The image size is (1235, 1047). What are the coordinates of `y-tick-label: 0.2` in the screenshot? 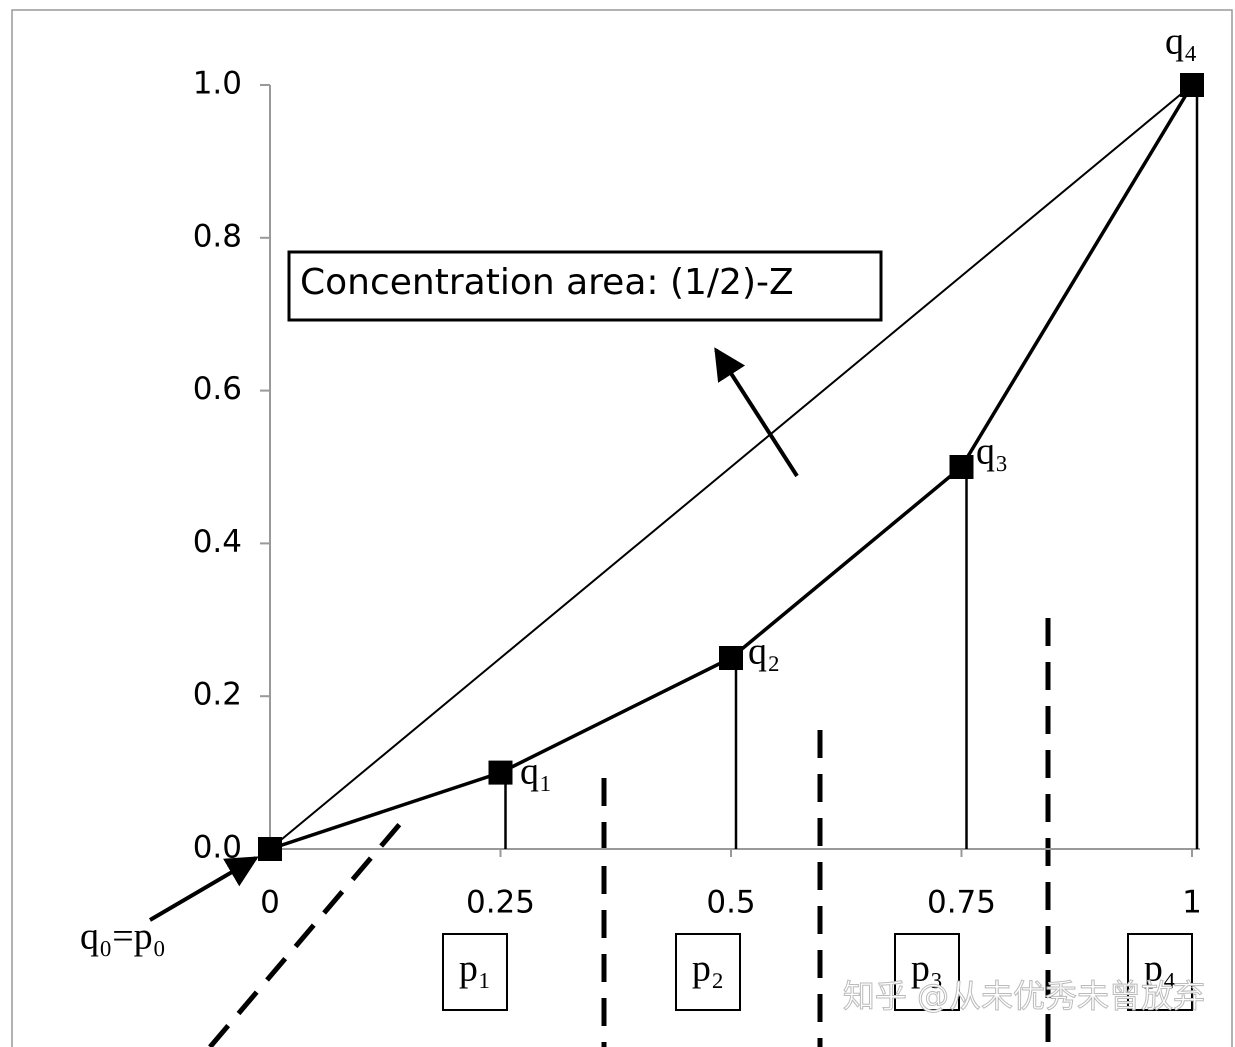 It's located at (217, 695).